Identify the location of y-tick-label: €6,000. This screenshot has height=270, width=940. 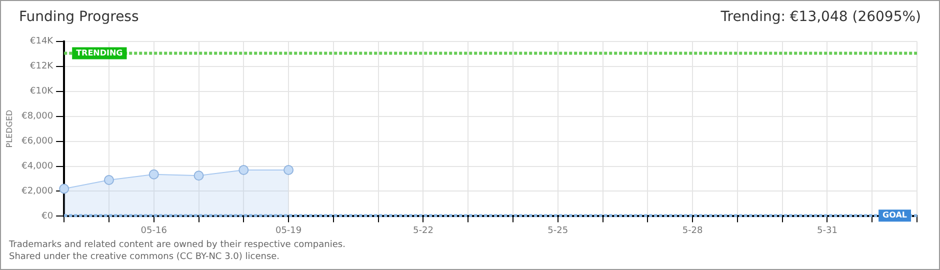
(38, 141).